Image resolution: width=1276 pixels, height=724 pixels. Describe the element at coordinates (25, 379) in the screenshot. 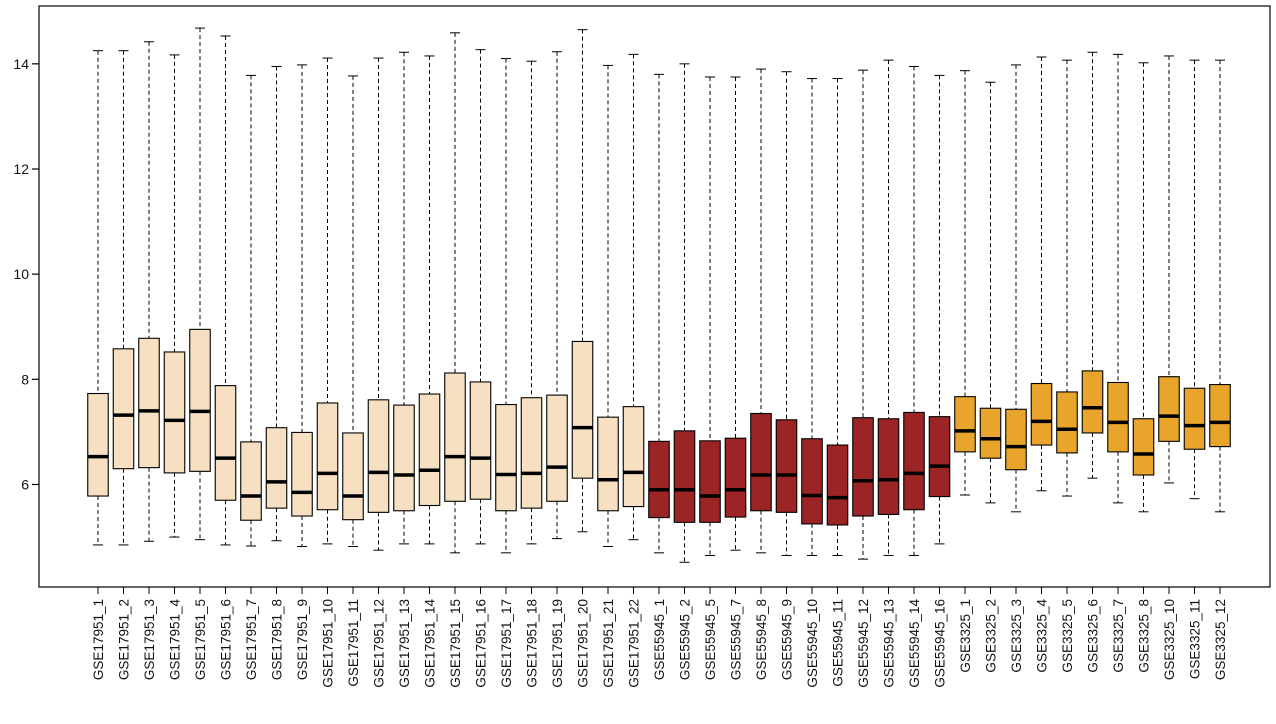

I see `y-tick-label: 8` at that location.